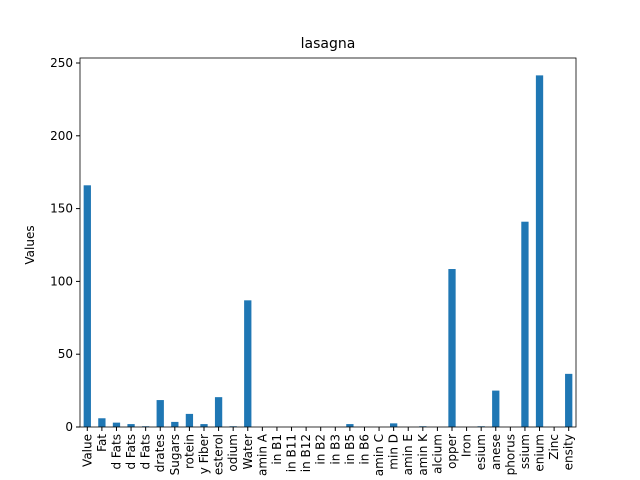 The height and width of the screenshot is (480, 640). Describe the element at coordinates (61, 63) in the screenshot. I see `y-tick-label: 250` at that location.